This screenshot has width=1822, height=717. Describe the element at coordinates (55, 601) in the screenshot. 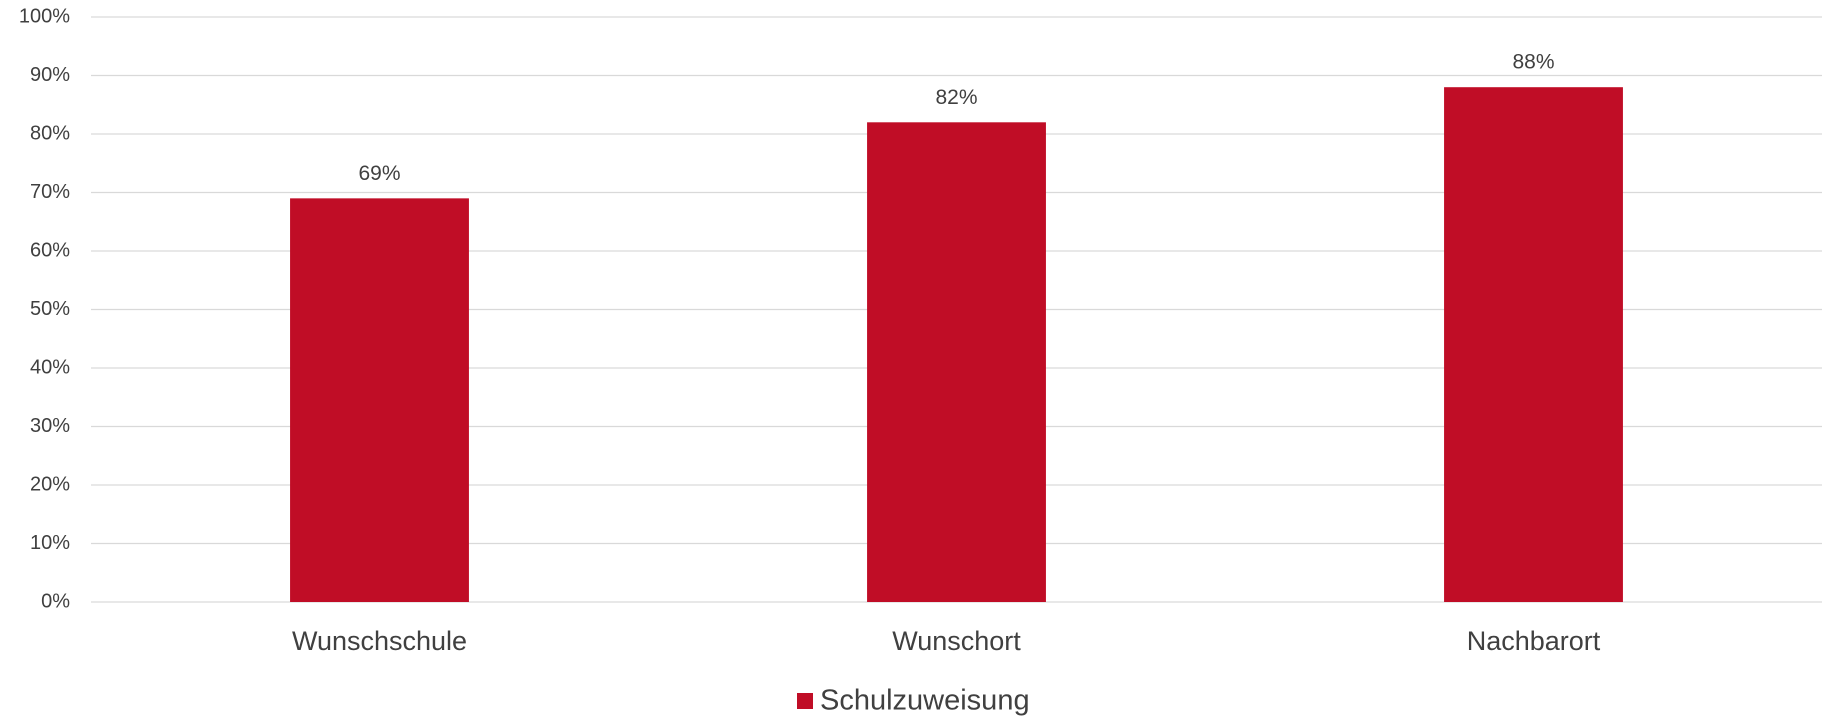

I see `y-tick-label: 0%` at that location.